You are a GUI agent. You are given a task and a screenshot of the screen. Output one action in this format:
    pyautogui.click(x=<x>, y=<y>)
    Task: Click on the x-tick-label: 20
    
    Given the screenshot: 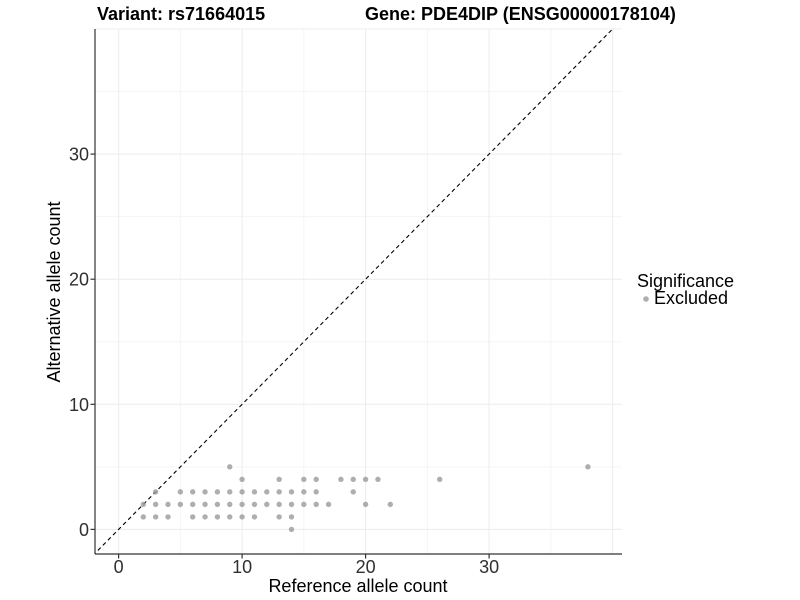 What is the action you would take?
    pyautogui.click(x=366, y=567)
    